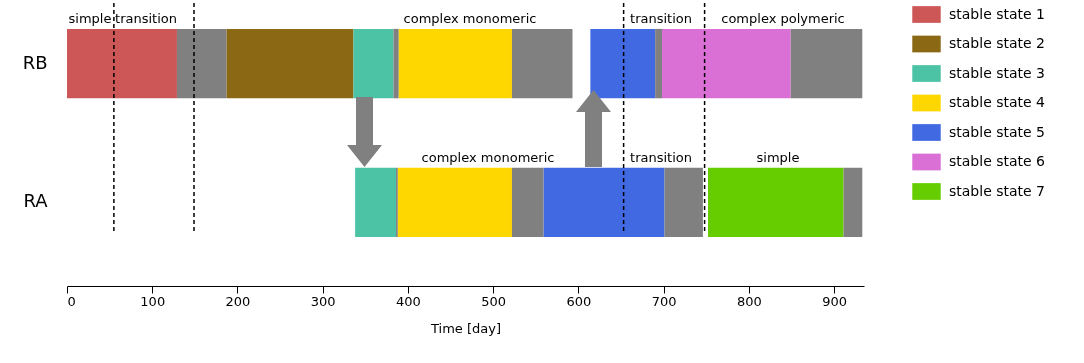  What do you see at coordinates (408, 301) in the screenshot?
I see `x-tick-label: 400` at bounding box center [408, 301].